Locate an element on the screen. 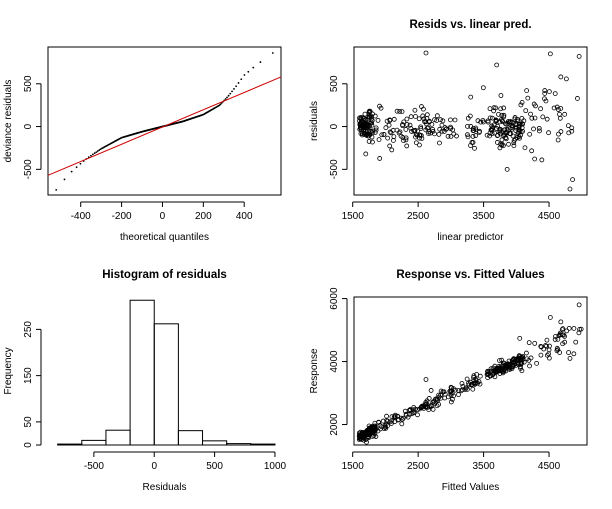  histogram-bars is located at coordinates (166, 372).